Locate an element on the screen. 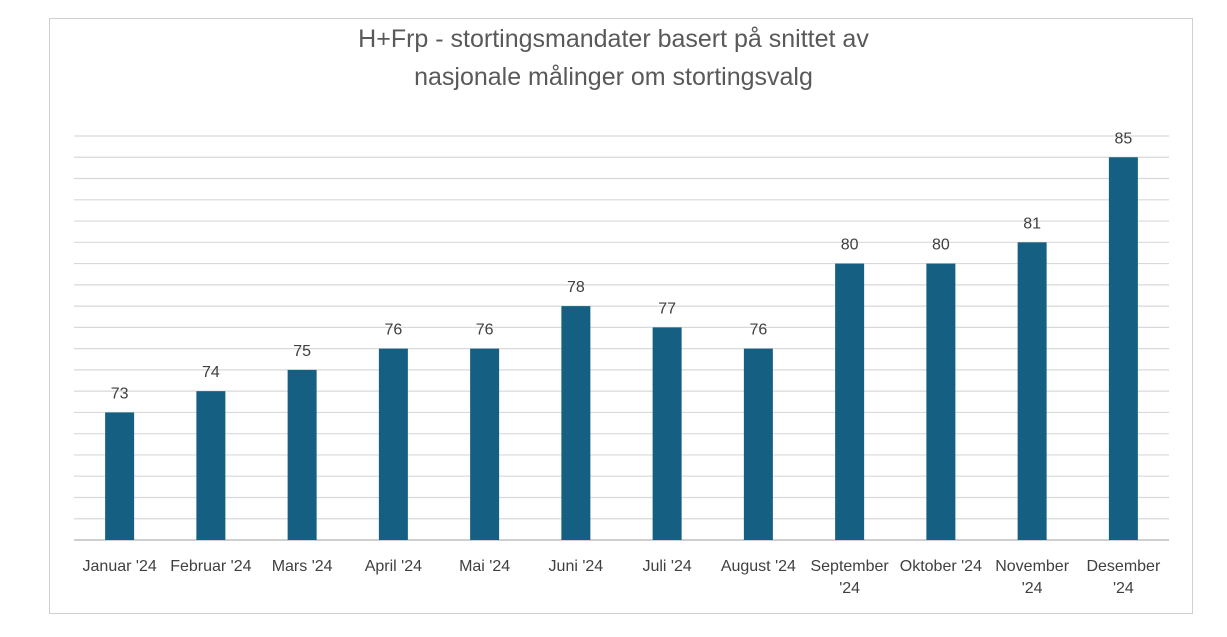 The image size is (1227, 637). data-label: 78 is located at coordinates (576, 287).